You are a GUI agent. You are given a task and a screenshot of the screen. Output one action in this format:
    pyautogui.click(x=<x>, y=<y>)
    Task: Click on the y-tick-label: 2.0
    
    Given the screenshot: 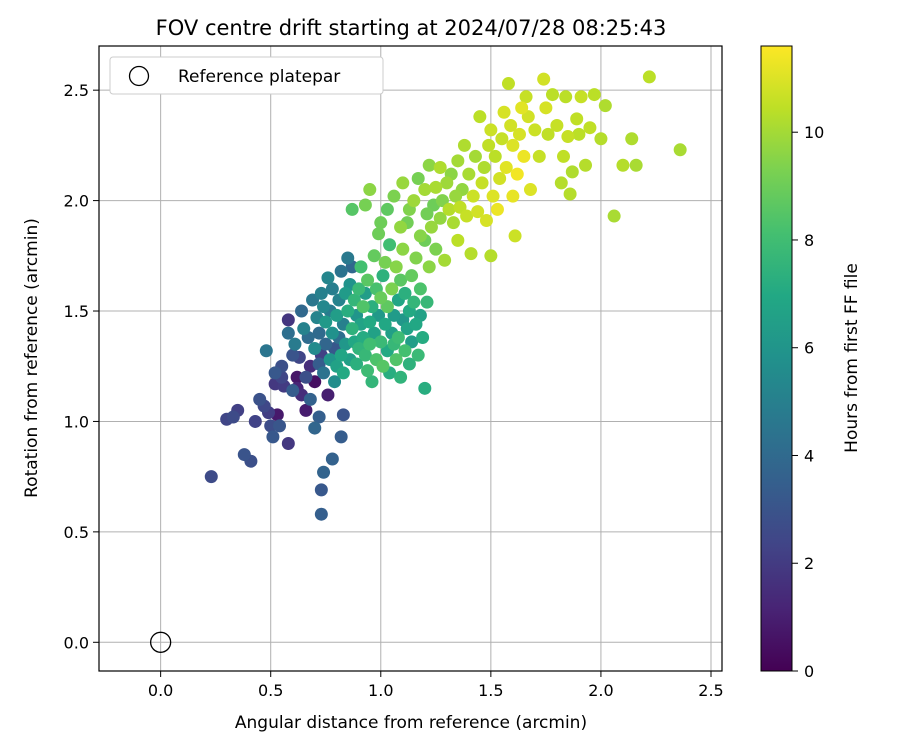 What is the action you would take?
    pyautogui.click(x=76, y=201)
    